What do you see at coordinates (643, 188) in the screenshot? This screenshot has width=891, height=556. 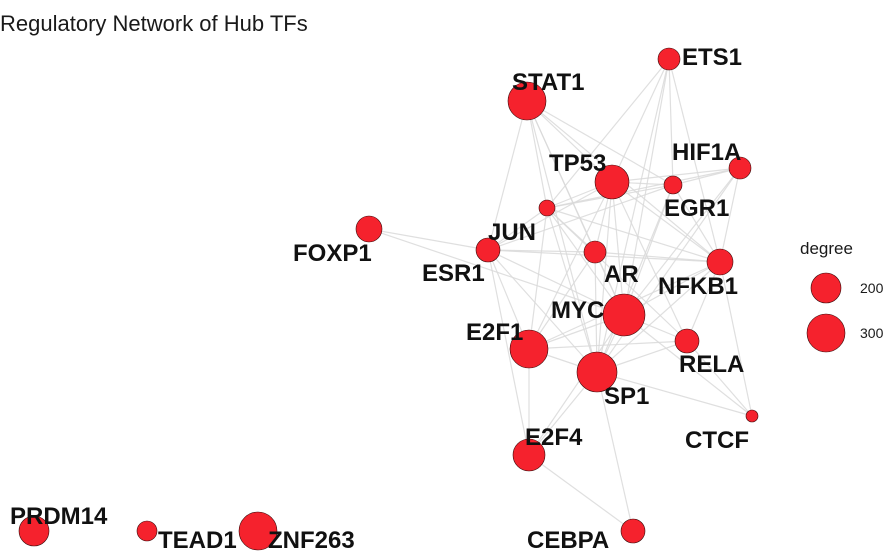 I see `edge-hif1a-jun` at bounding box center [643, 188].